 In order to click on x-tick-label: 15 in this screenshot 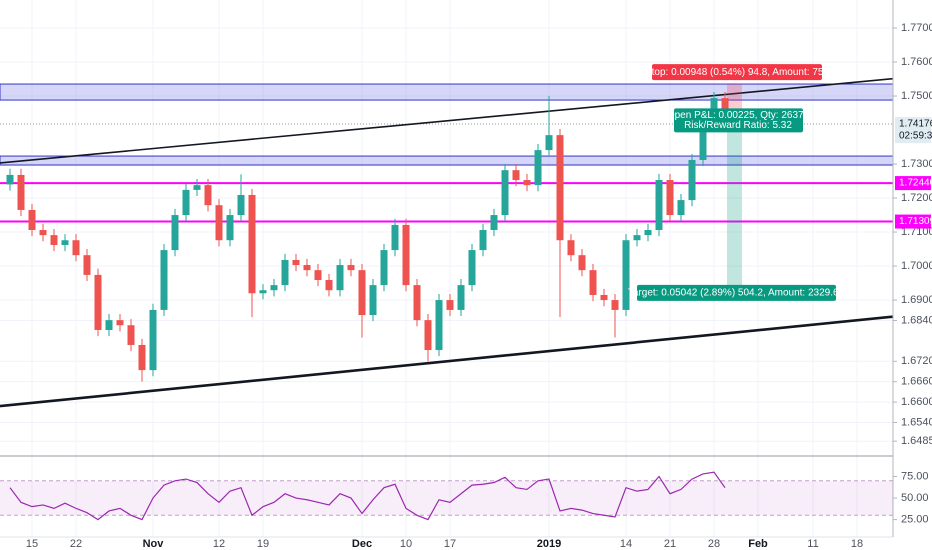, I will do `click(32, 544)`.